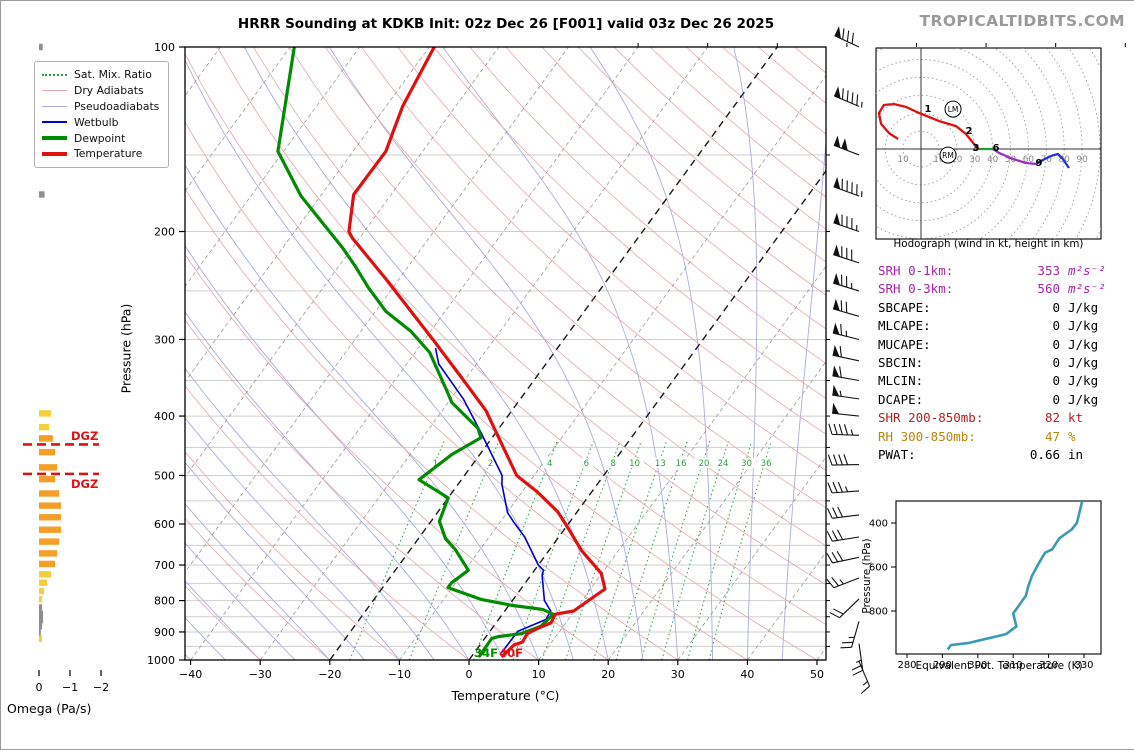 This screenshot has height=750, width=1134. Describe the element at coordinates (945, 437) in the screenshot. I see `stat-label: RH 300-850mb:` at that location.